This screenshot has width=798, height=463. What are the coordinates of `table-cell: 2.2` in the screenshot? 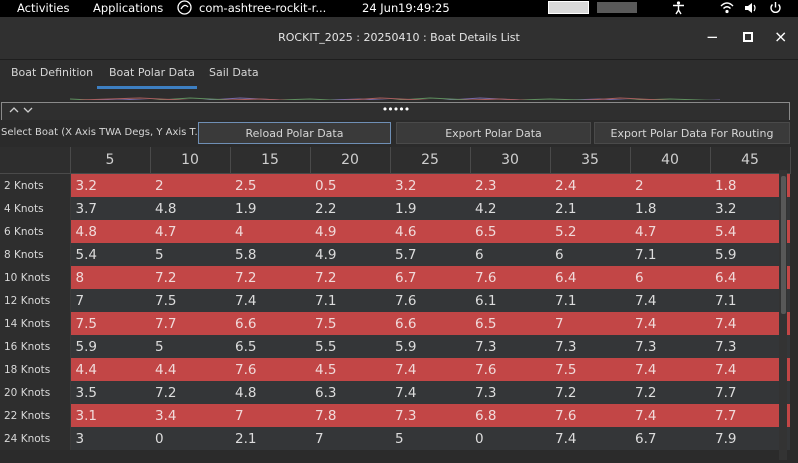 It's located at (350, 208).